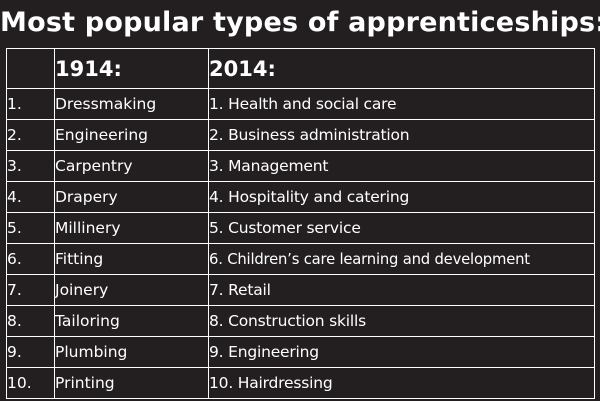 The height and width of the screenshot is (401, 600). What do you see at coordinates (131, 383) in the screenshot?
I see `apprenticeship-1914-cell: Printing` at bounding box center [131, 383].